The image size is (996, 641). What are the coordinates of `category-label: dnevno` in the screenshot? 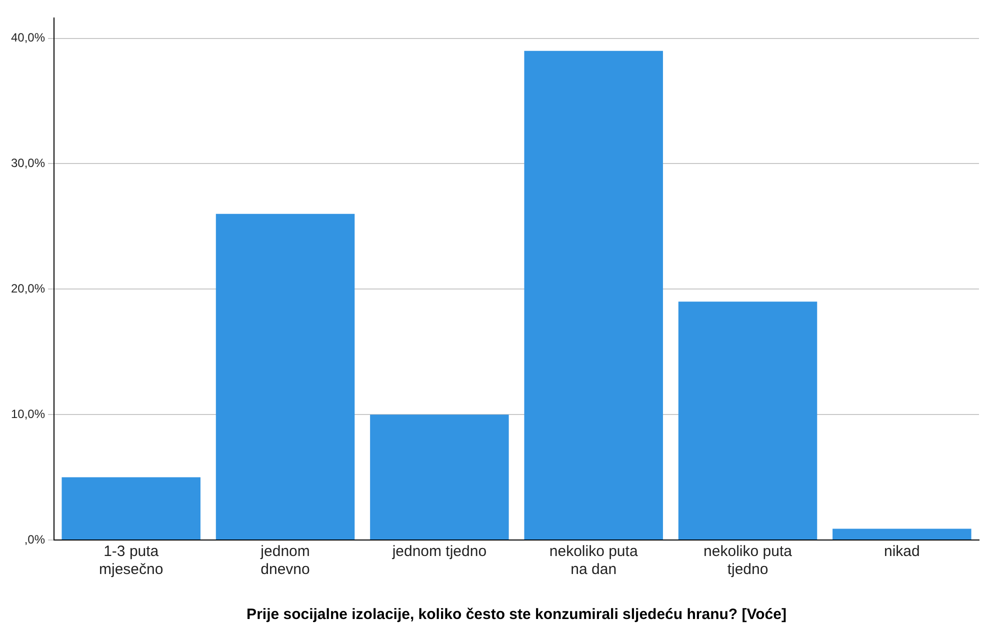 It's located at (285, 569).